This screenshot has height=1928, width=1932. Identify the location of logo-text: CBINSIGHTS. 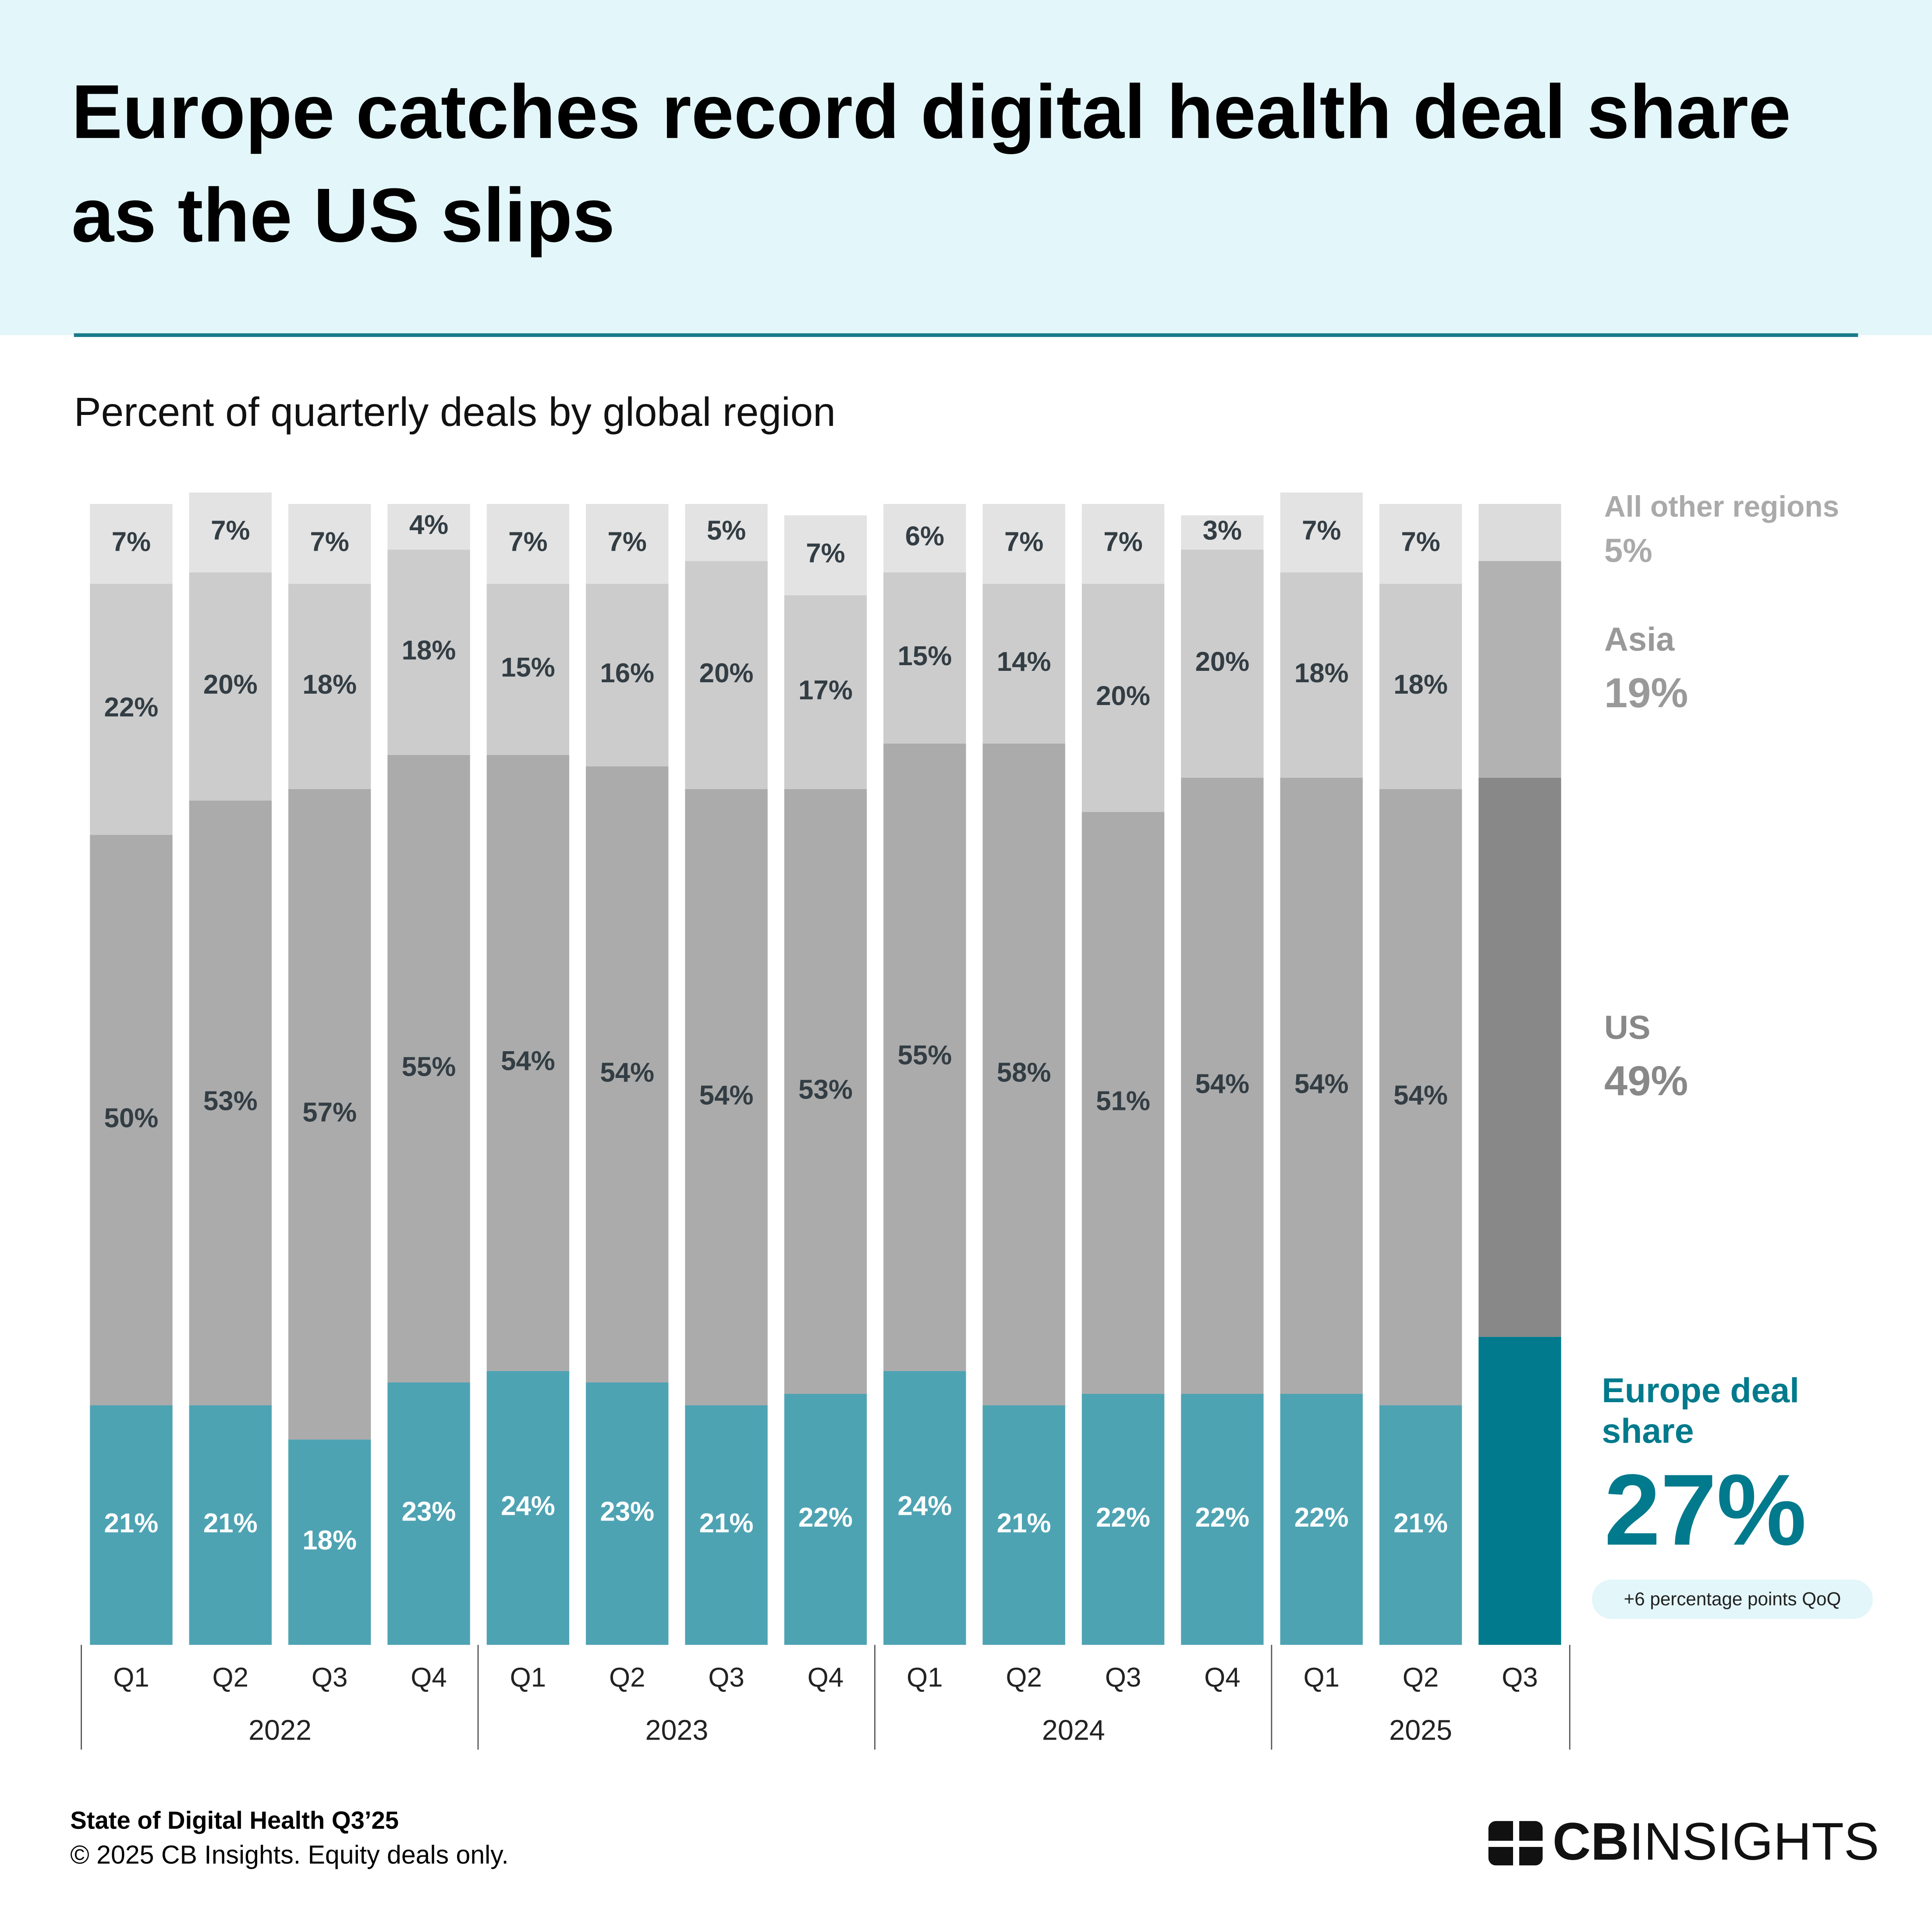
(1716, 1841).